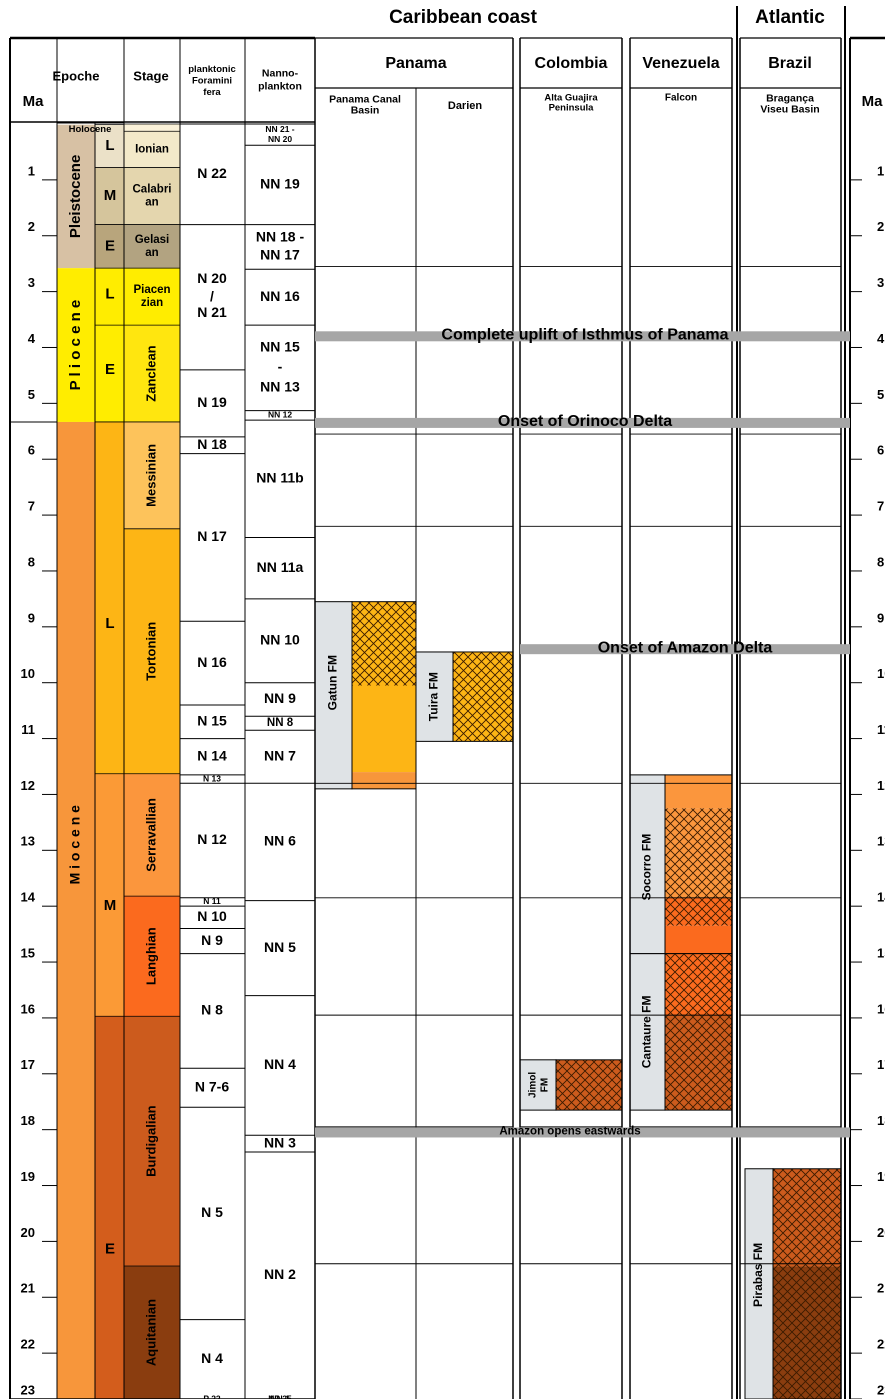  Describe the element at coordinates (33, 101) in the screenshot. I see `ma-header-left: Ma` at that location.